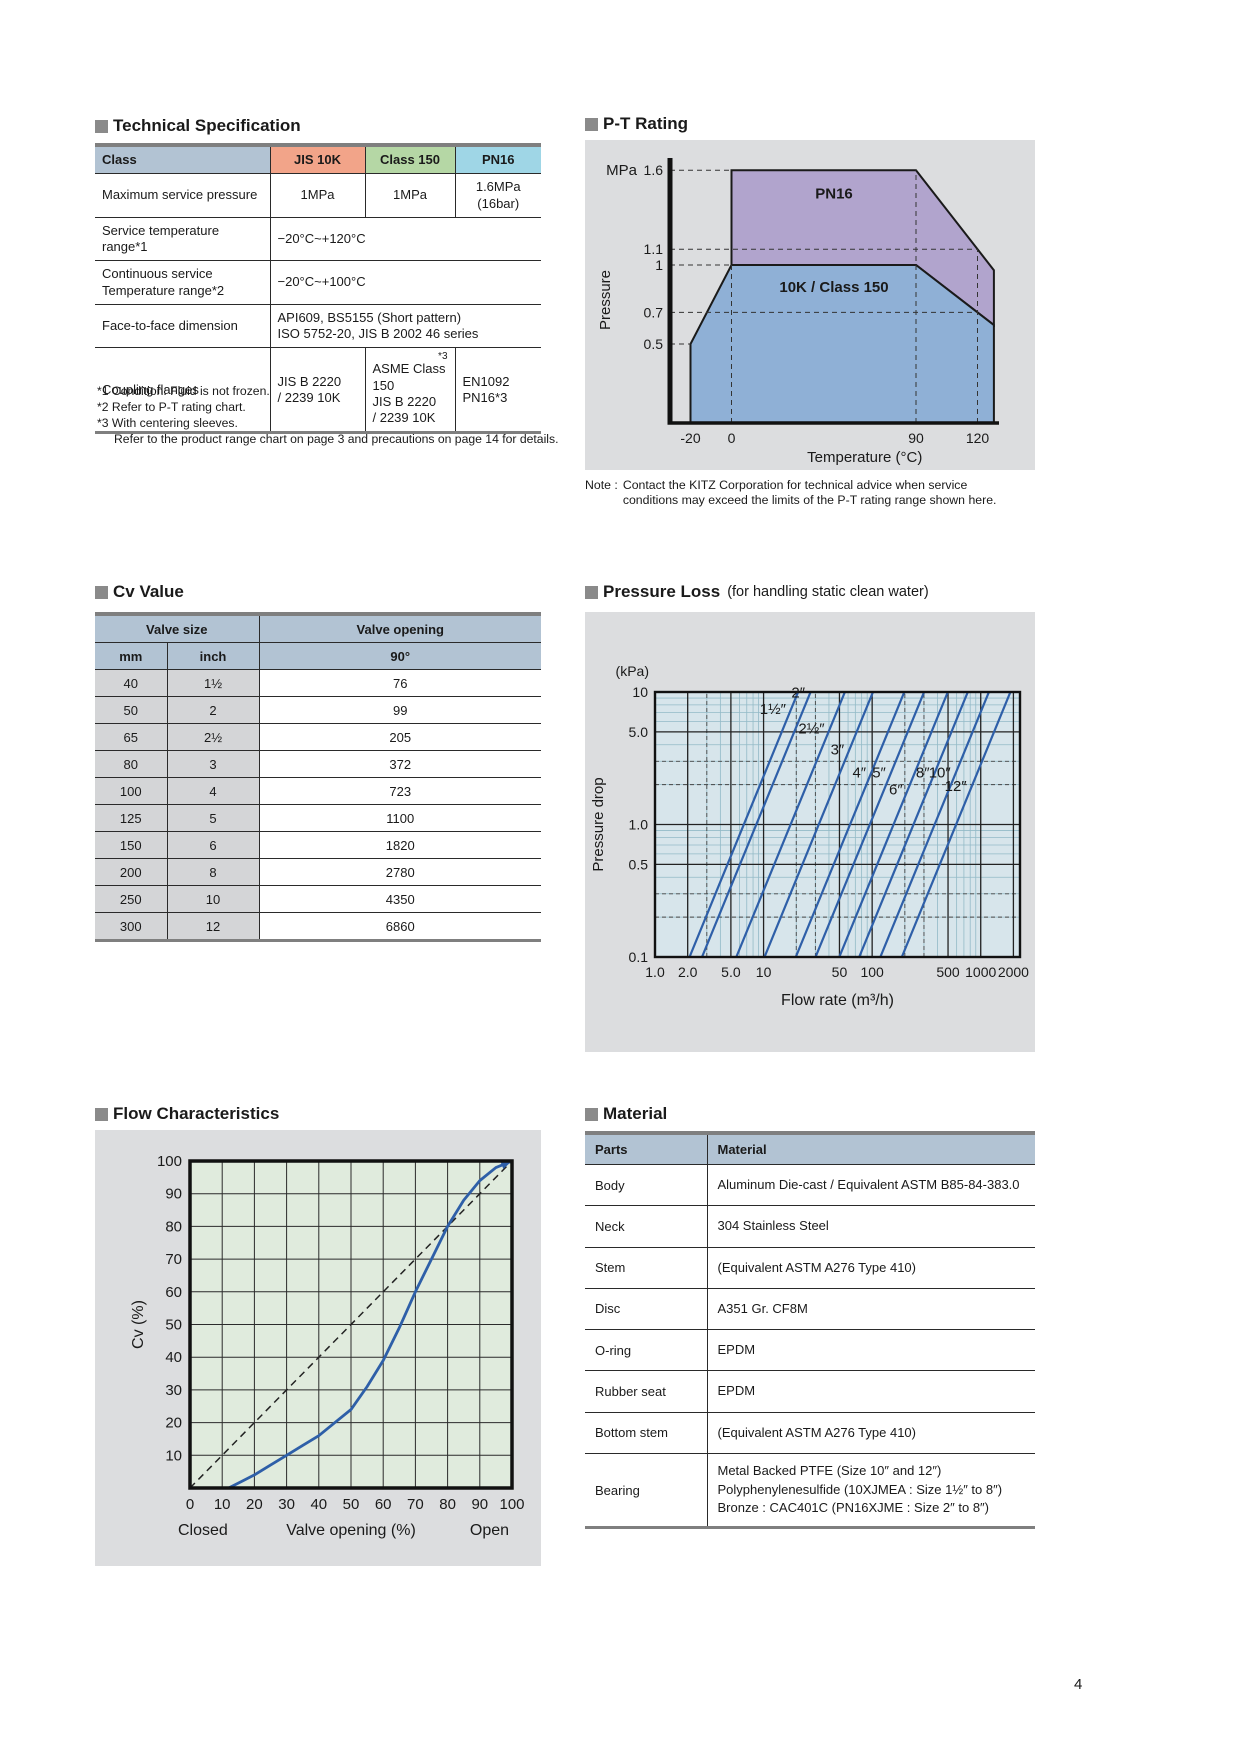 The width and height of the screenshot is (1241, 1755). Describe the element at coordinates (840, 972) in the screenshot. I see `svg-text: 50` at that location.